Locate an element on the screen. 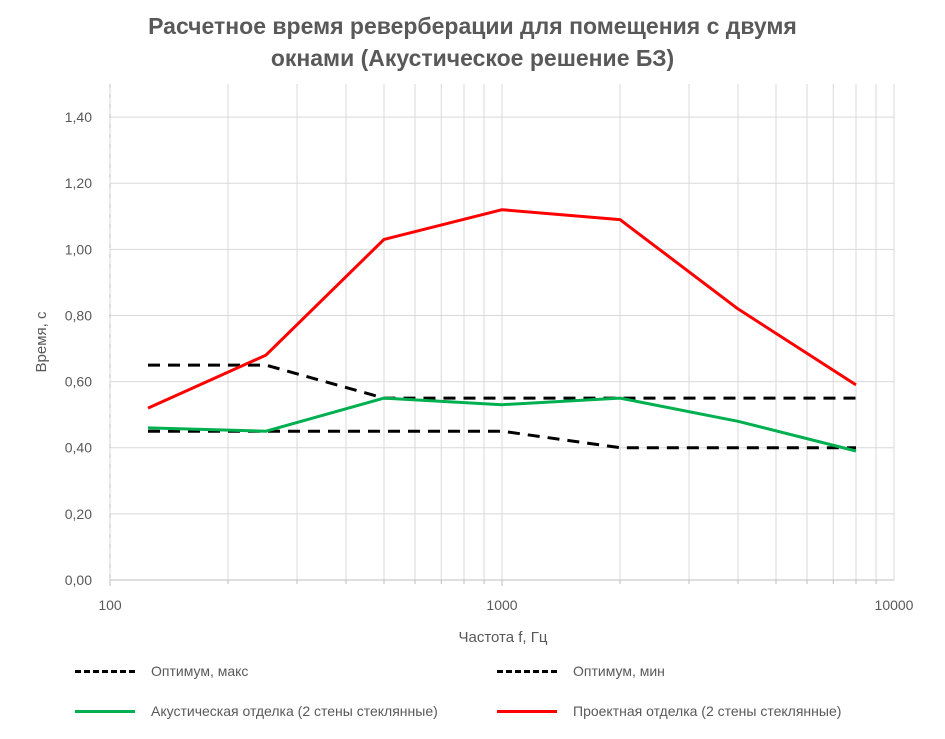  y-tick-label: 0,40 is located at coordinates (78, 448).